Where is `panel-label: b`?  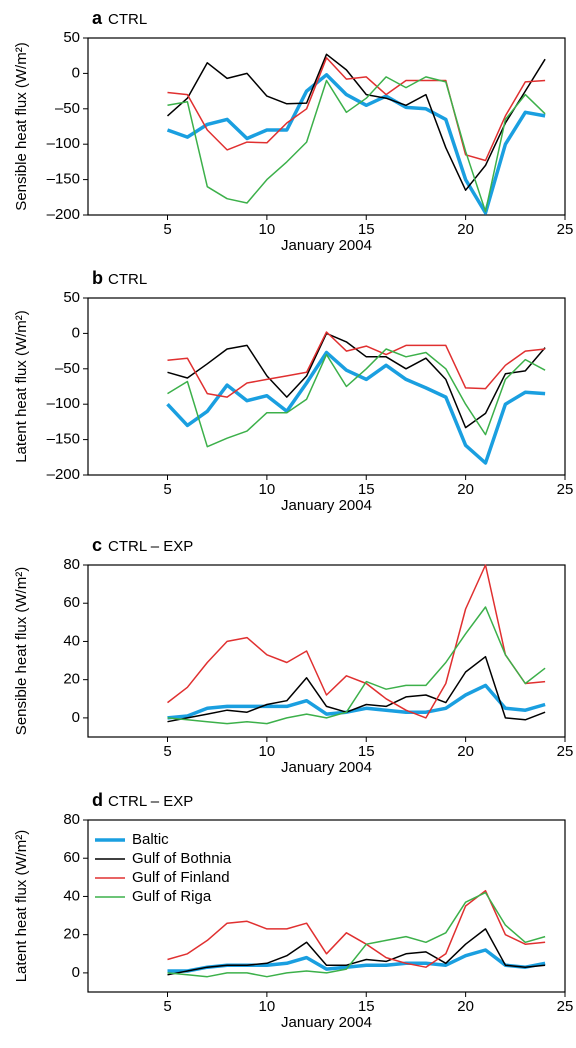
panel-label: b is located at coordinates (97, 278).